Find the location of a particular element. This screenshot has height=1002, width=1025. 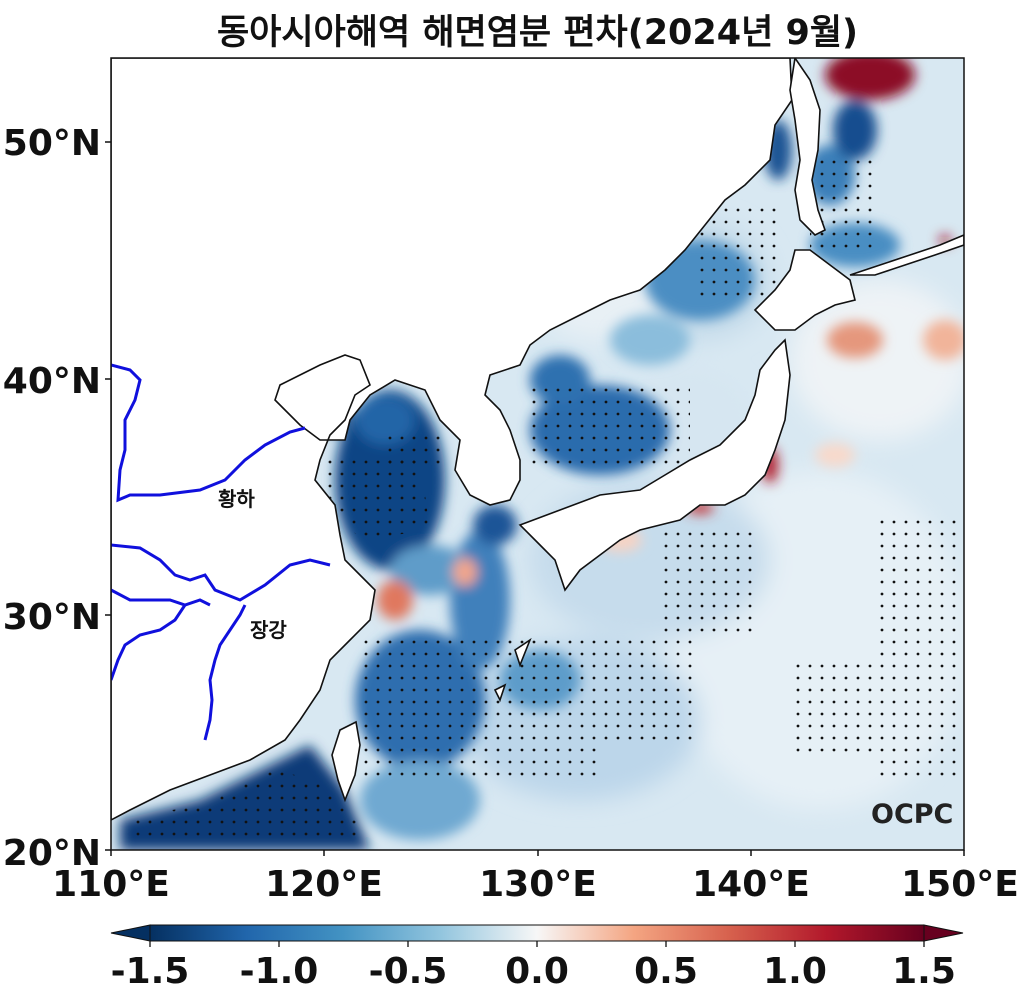

lat-axis: 50°N 40°N 30°N 20°N is located at coordinates (52, 498).